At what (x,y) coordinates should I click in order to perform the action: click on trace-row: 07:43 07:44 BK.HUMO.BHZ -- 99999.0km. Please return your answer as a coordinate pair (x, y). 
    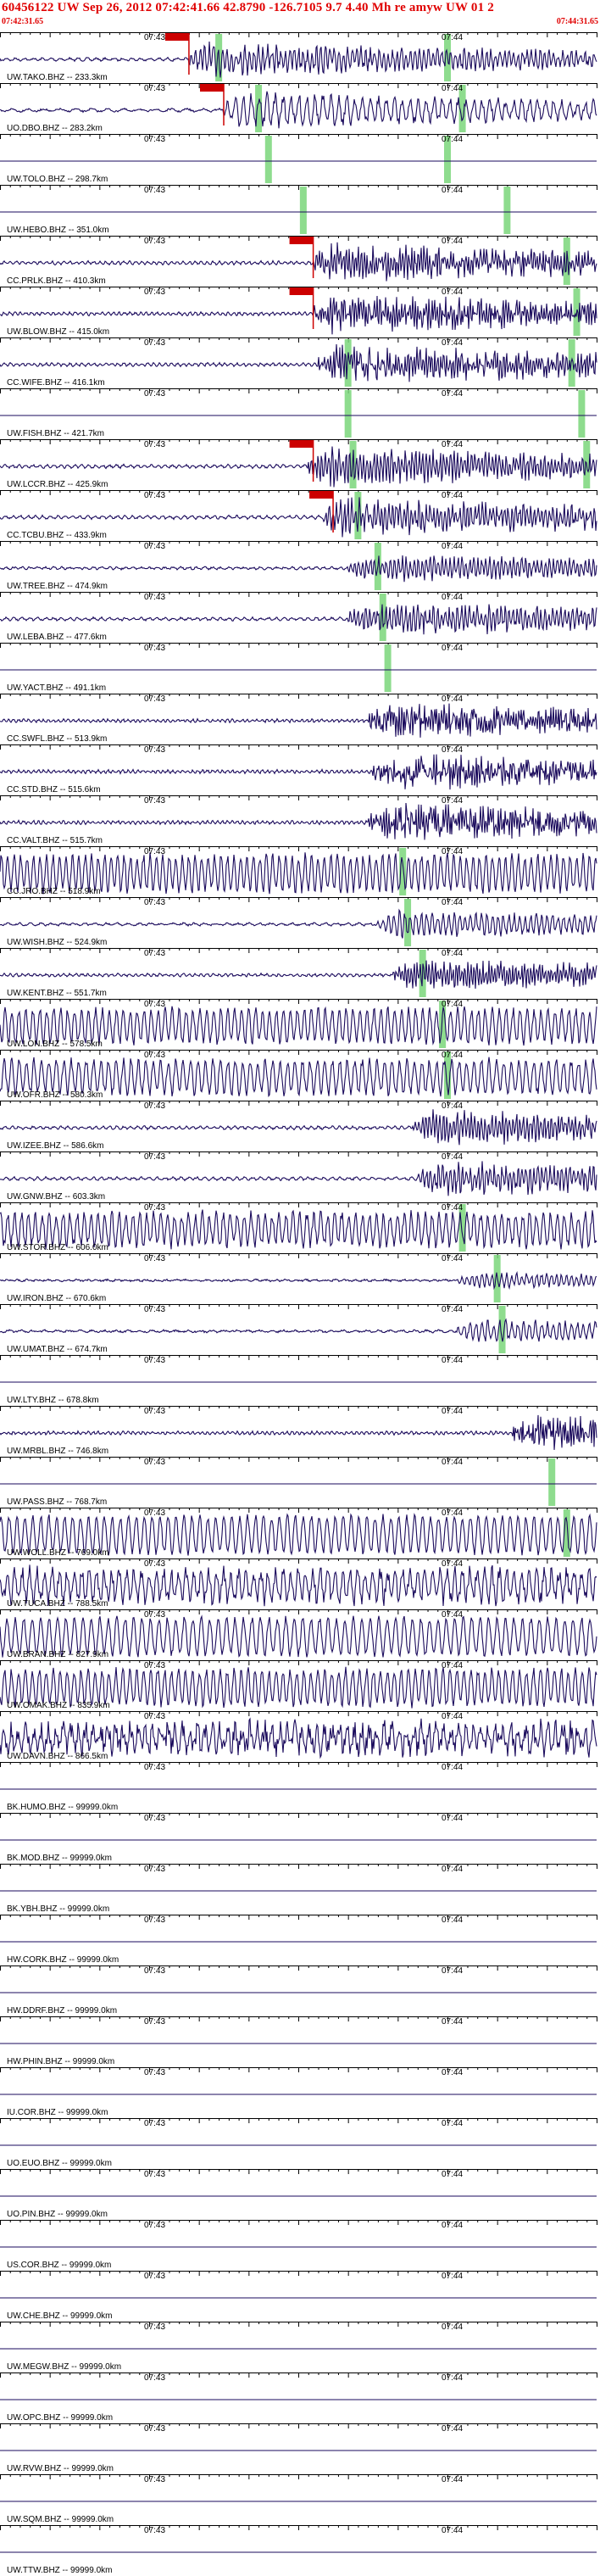
    Looking at the image, I should click on (298, 1787).